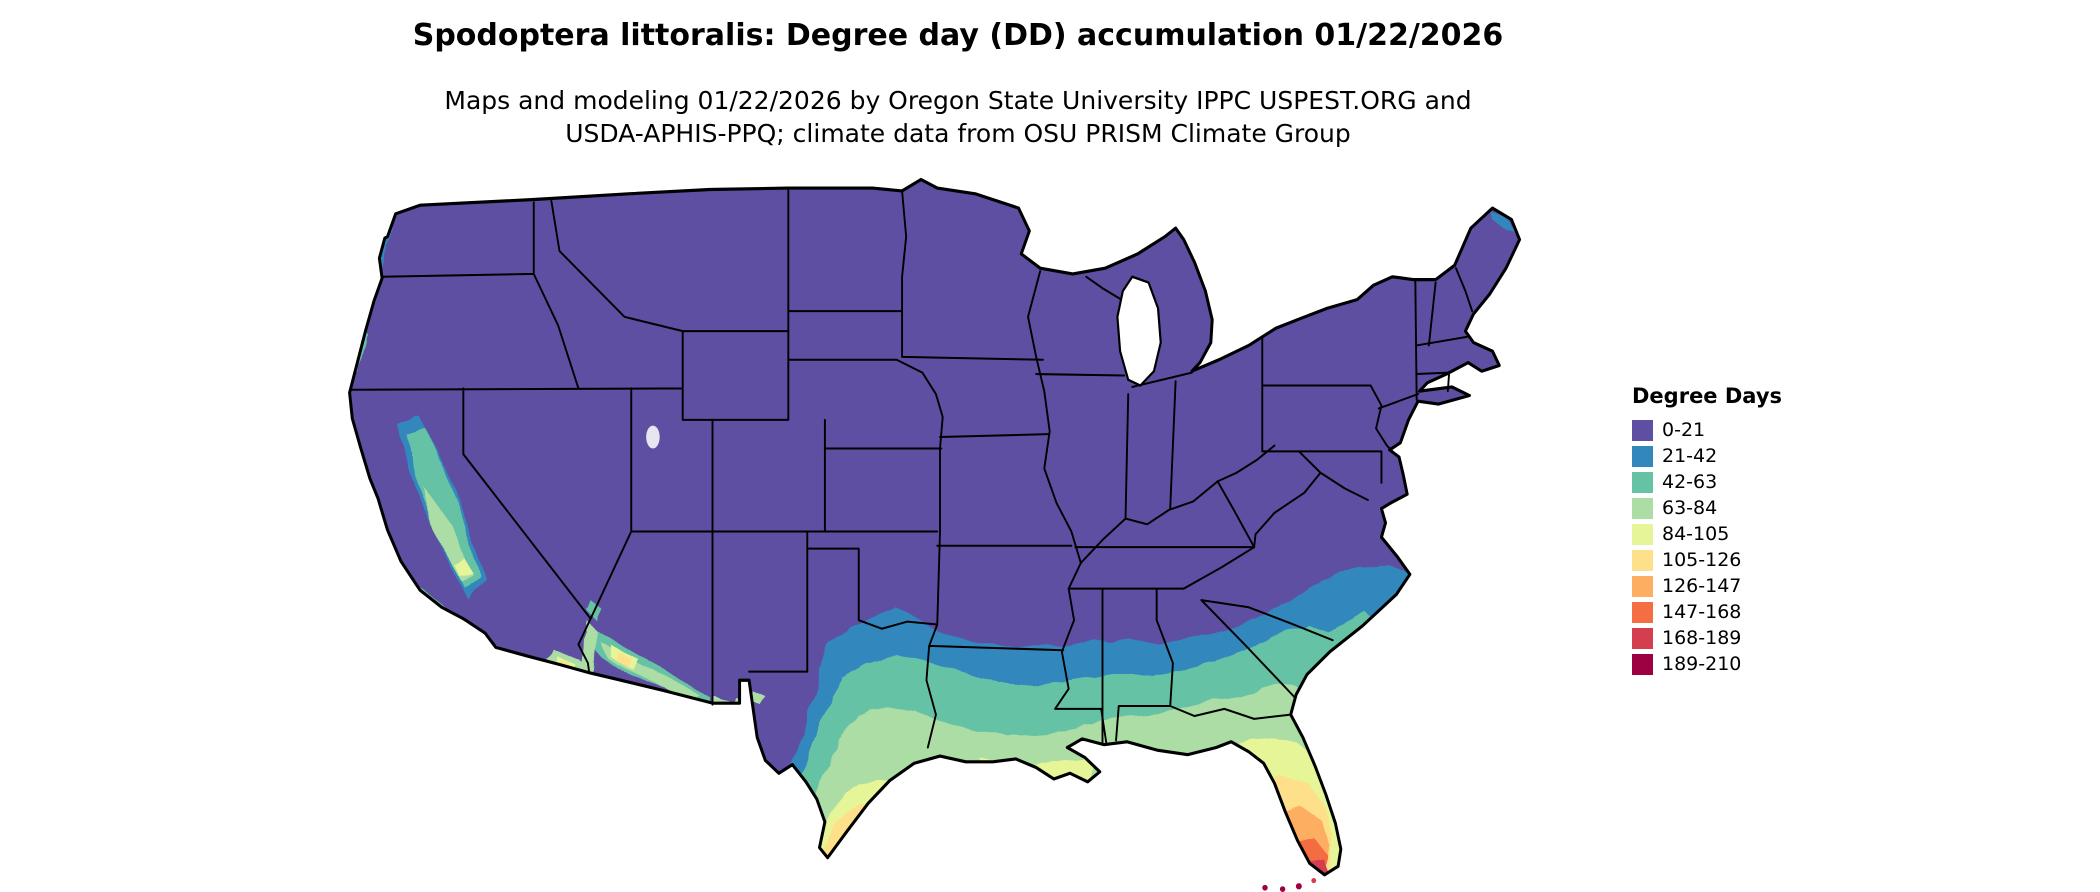  I want to click on legend-label: 42-63, so click(1690, 481).